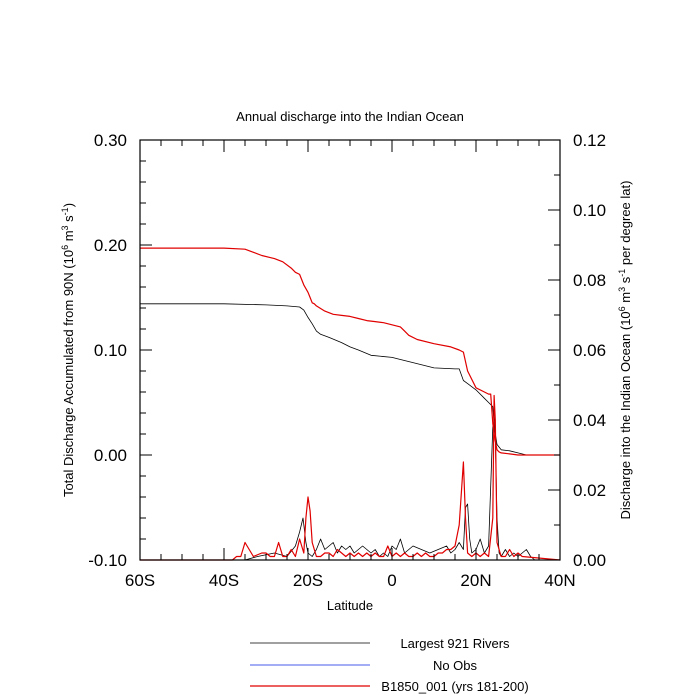 The height and width of the screenshot is (700, 700). I want to click on x-tick-label: 40N, so click(559, 580).